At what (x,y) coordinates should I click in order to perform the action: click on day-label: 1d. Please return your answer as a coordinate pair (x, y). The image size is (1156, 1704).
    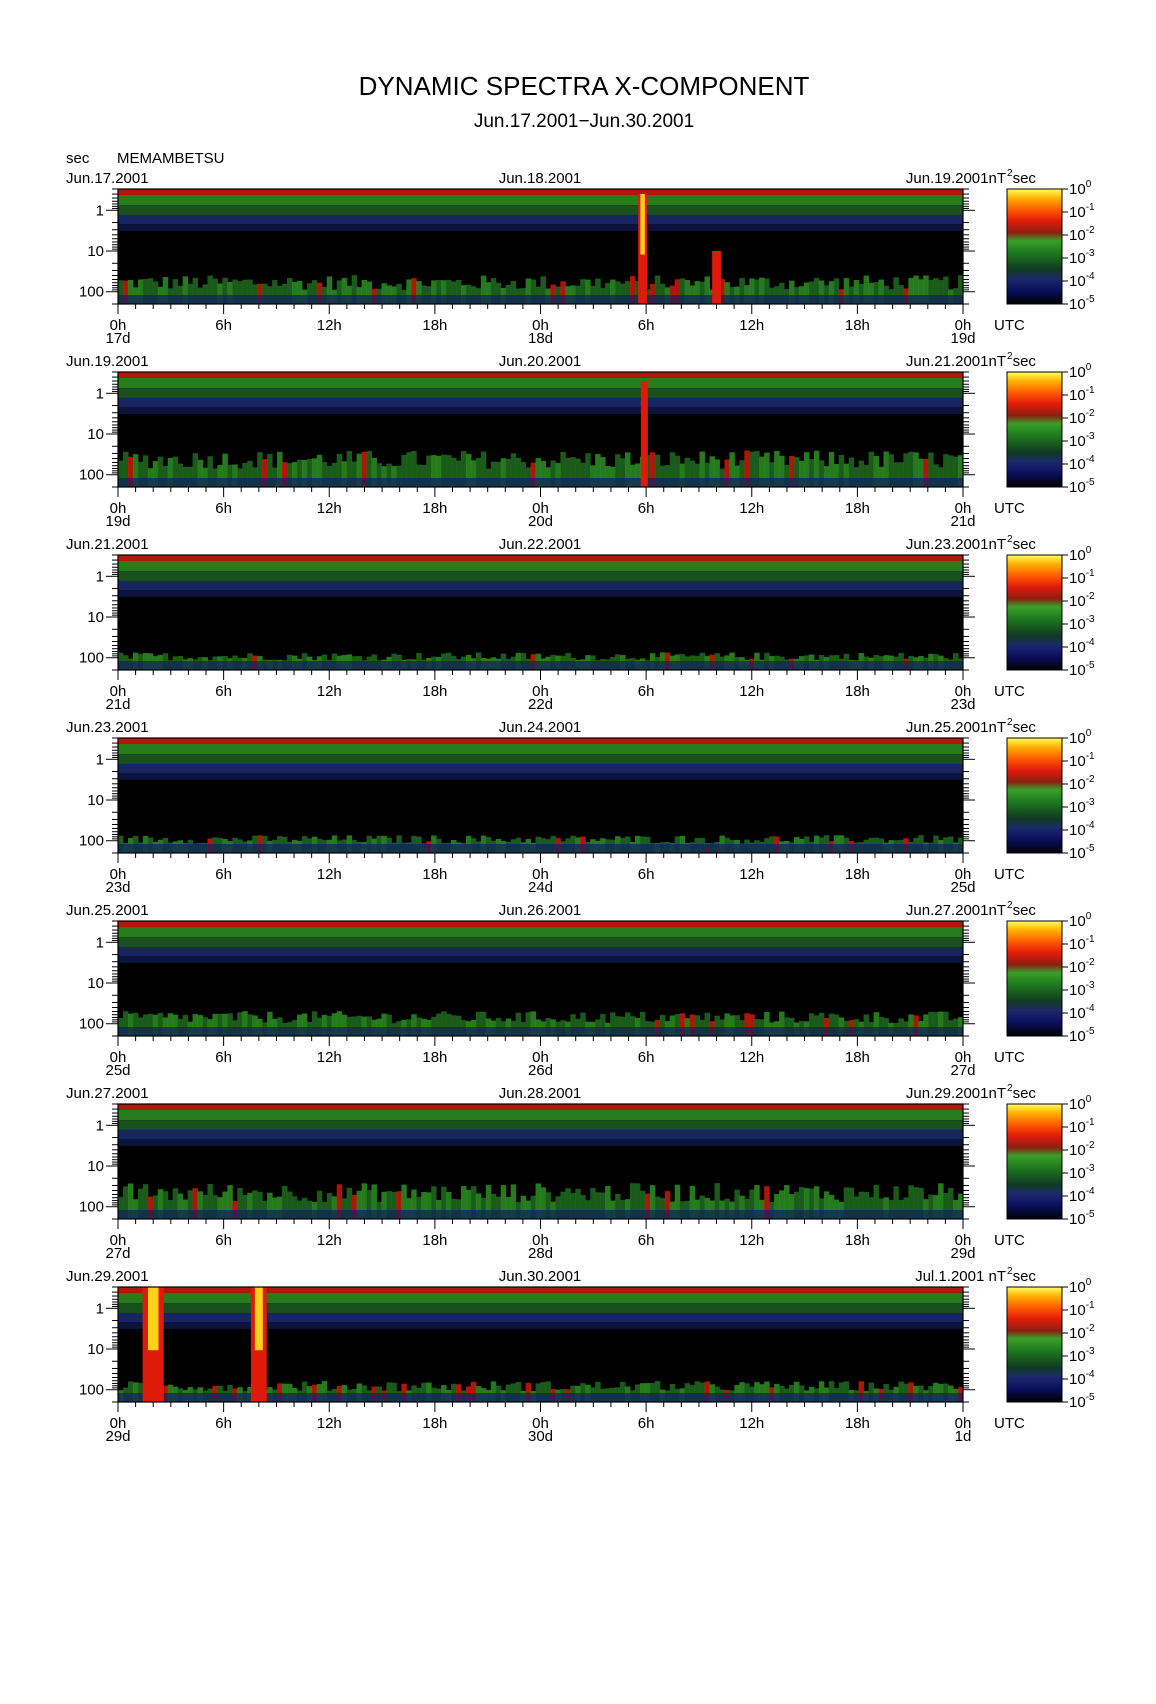
    Looking at the image, I should click on (963, 1436).